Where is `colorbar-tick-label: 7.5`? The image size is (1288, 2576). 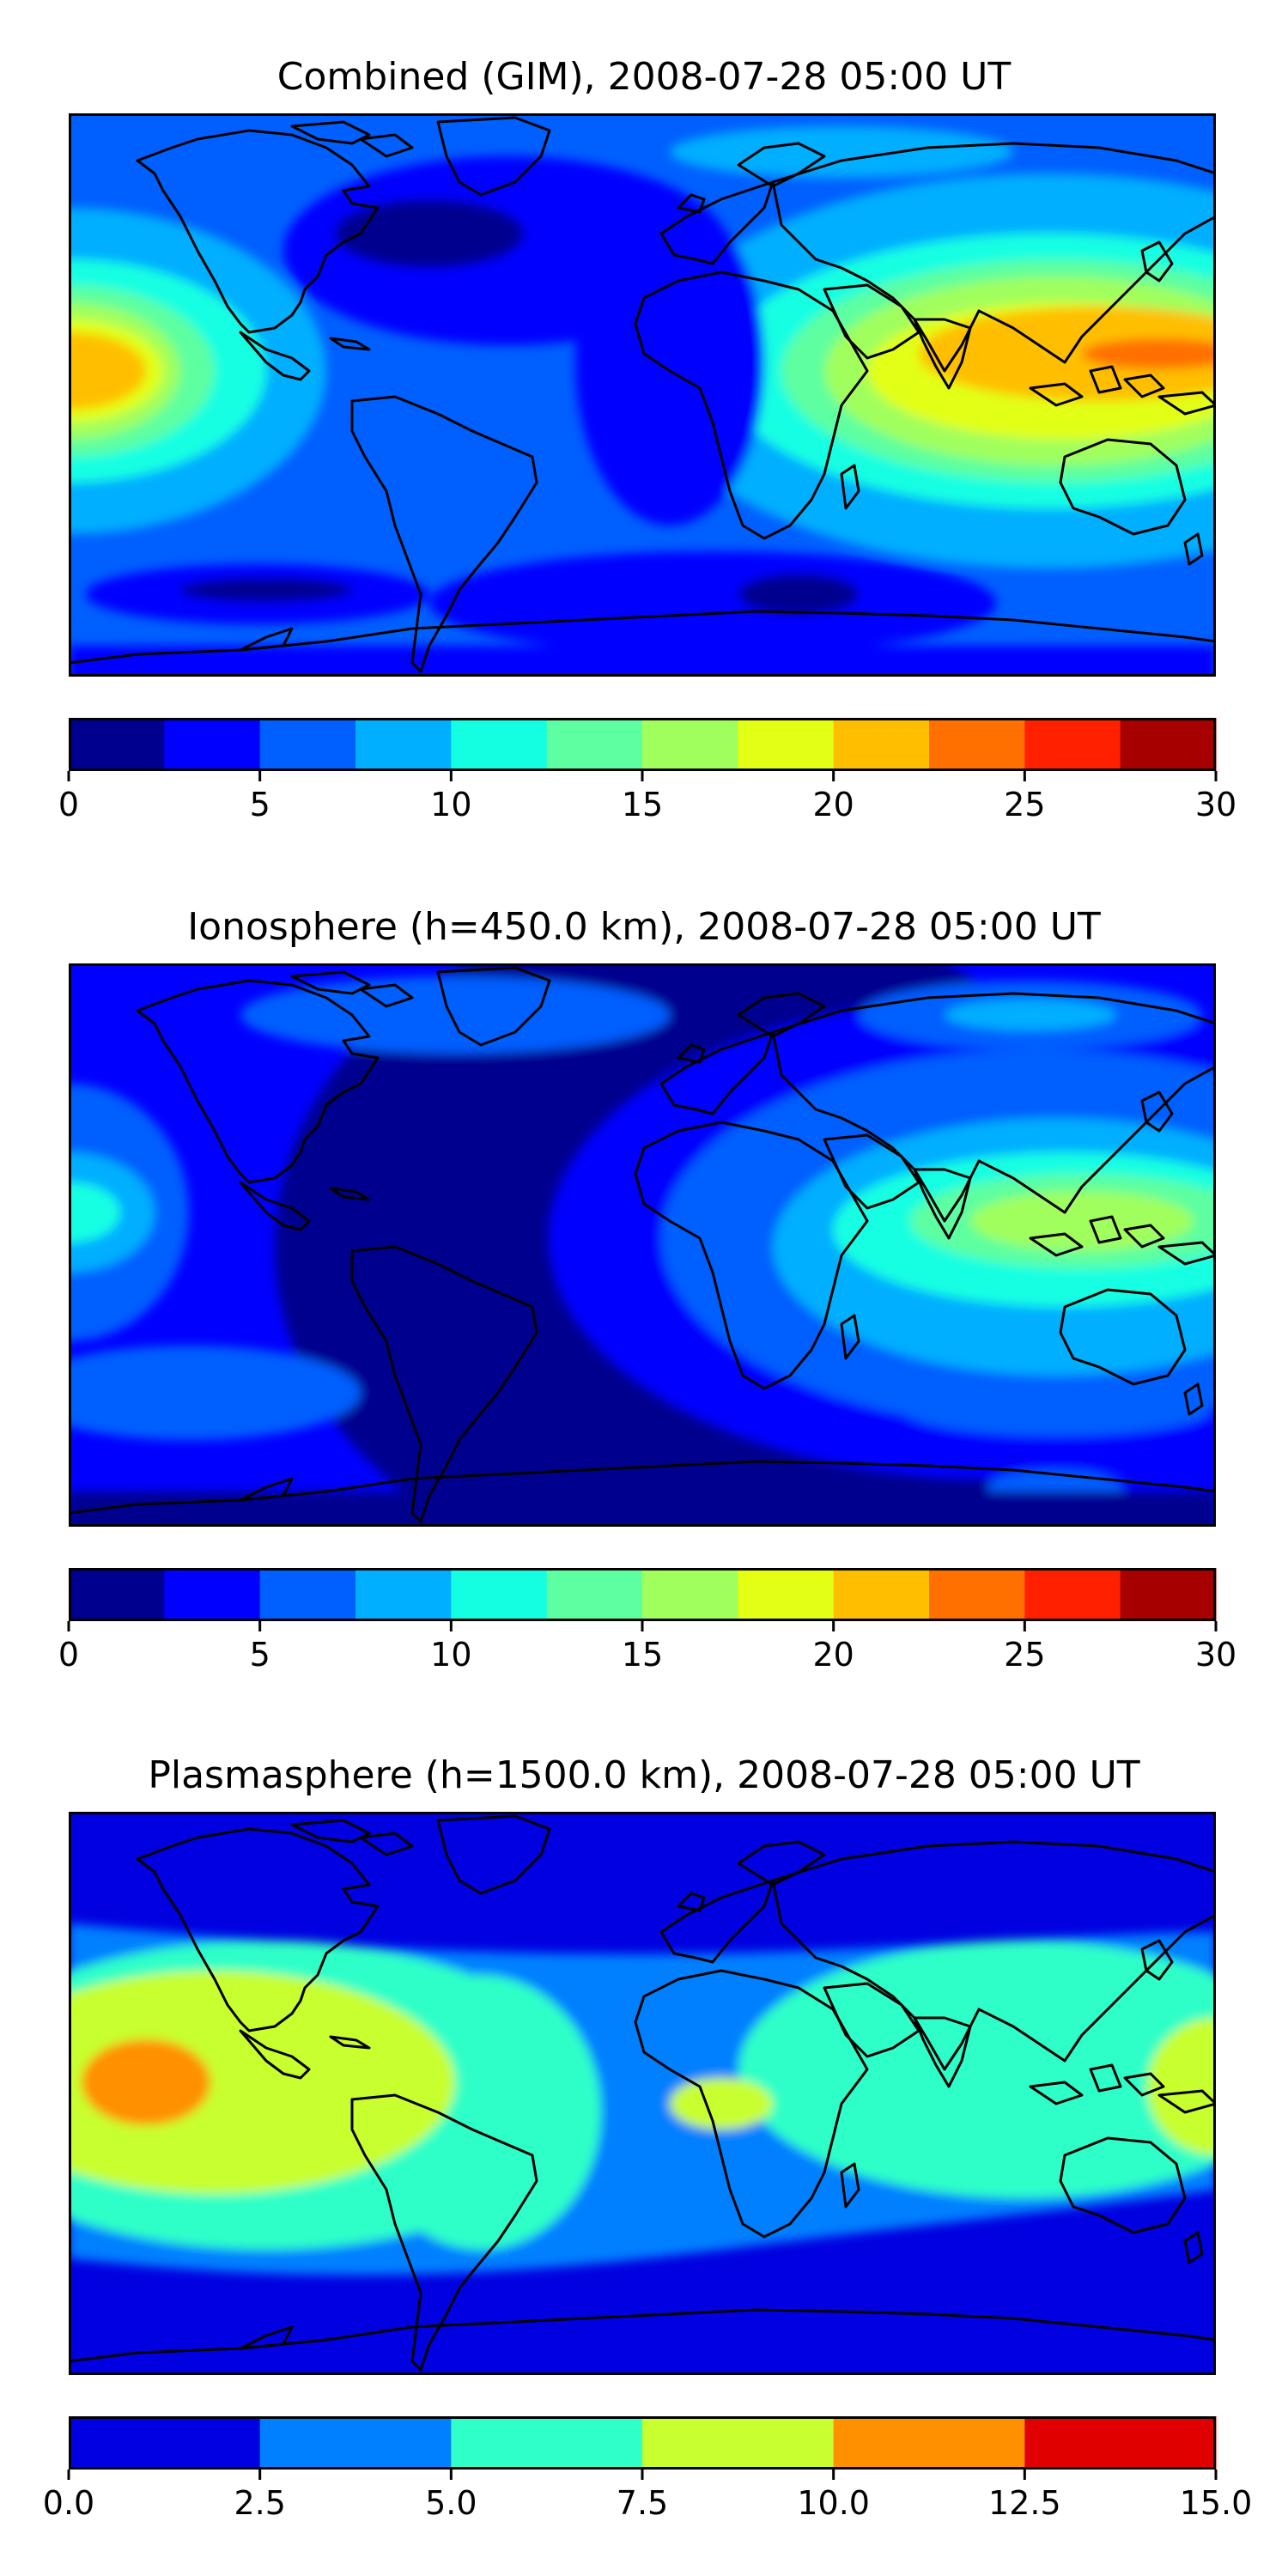 colorbar-tick-label: 7.5 is located at coordinates (642, 2503).